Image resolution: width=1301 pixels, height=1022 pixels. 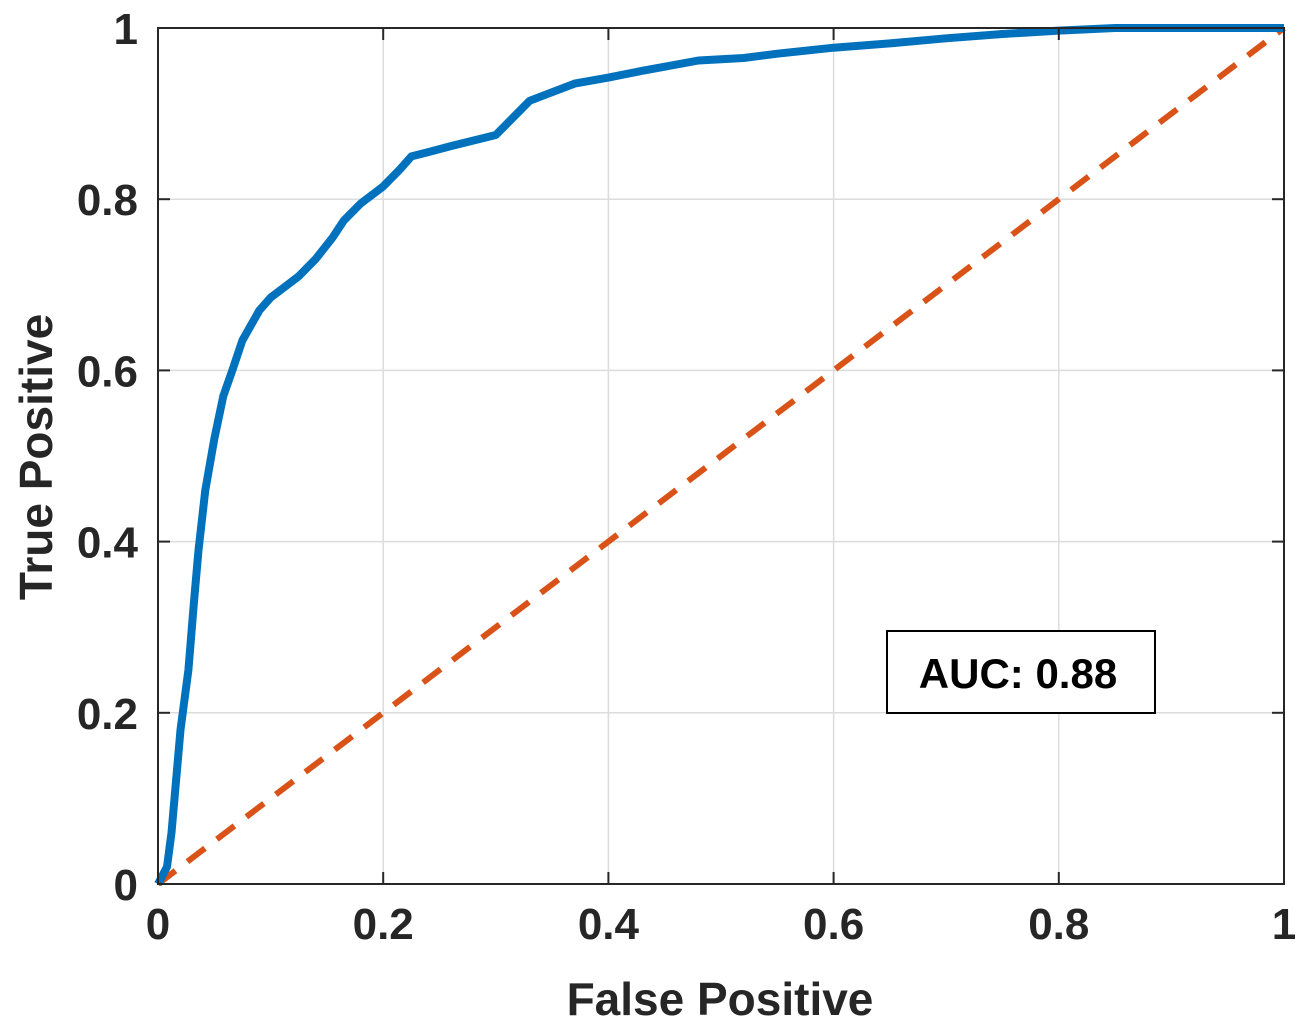 I want to click on y-tick-label: 1, so click(x=126, y=29).